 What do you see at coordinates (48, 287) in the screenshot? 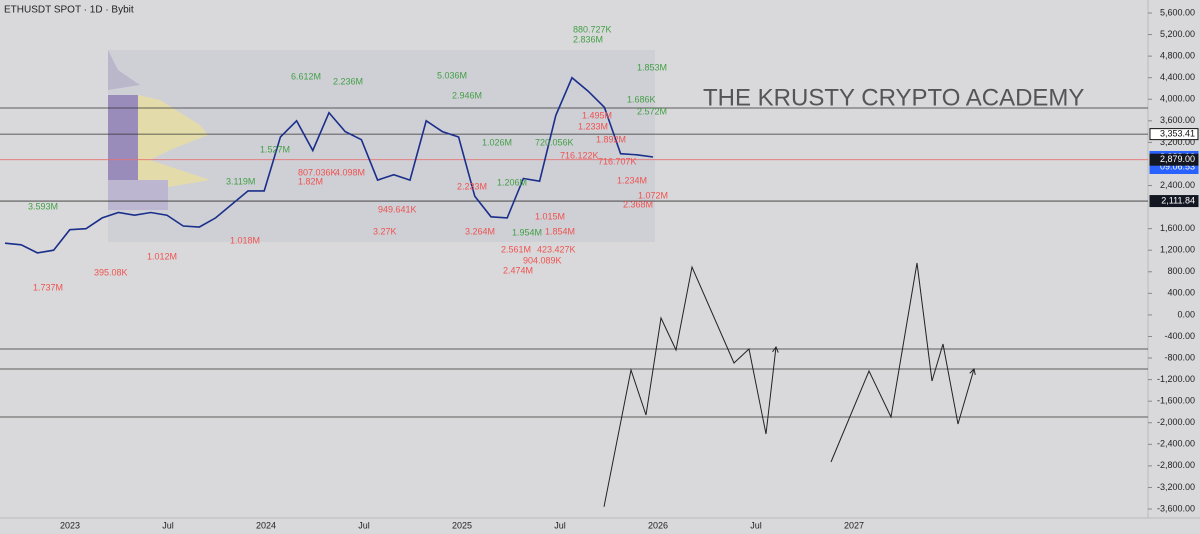
I see `volume-annotation: 1.737M` at bounding box center [48, 287].